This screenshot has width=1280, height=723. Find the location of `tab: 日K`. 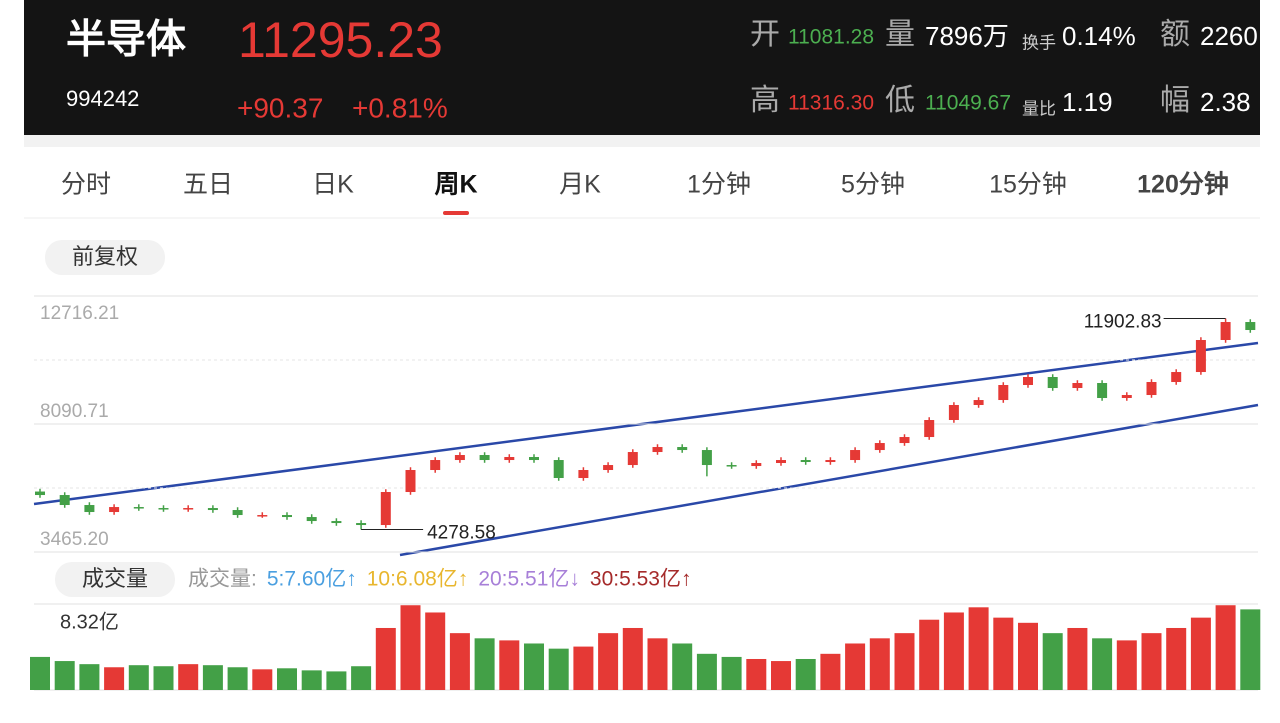

tab: 日K is located at coordinates (333, 185).